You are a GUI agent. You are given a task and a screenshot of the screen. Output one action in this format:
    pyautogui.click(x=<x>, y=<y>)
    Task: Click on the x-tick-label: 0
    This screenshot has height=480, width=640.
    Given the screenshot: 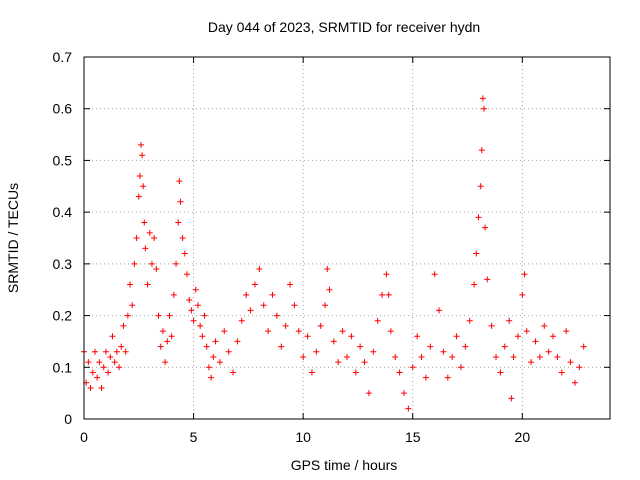 What is the action you would take?
    pyautogui.click(x=84, y=437)
    